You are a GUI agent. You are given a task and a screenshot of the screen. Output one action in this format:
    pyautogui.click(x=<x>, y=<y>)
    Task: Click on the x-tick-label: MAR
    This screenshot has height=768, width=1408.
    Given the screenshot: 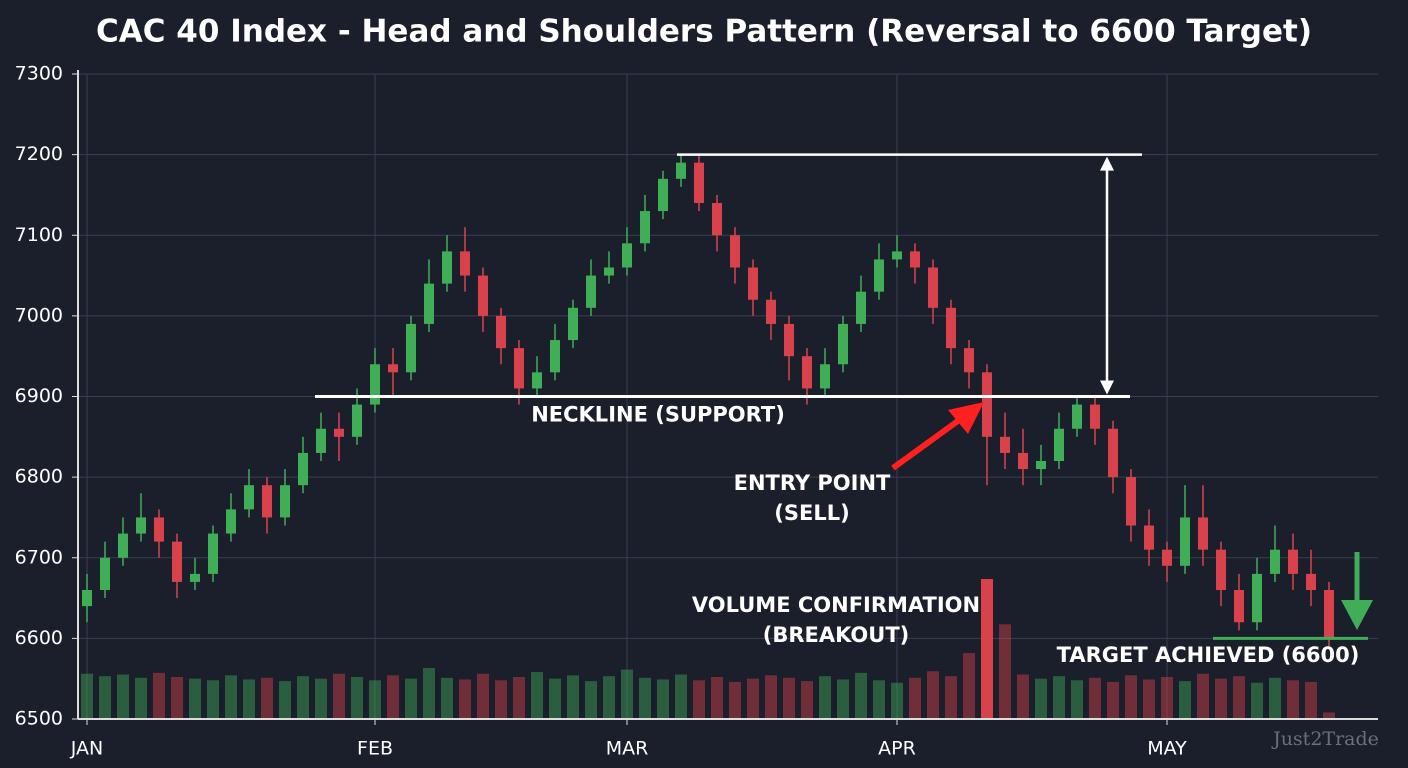 What is the action you would take?
    pyautogui.click(x=627, y=749)
    